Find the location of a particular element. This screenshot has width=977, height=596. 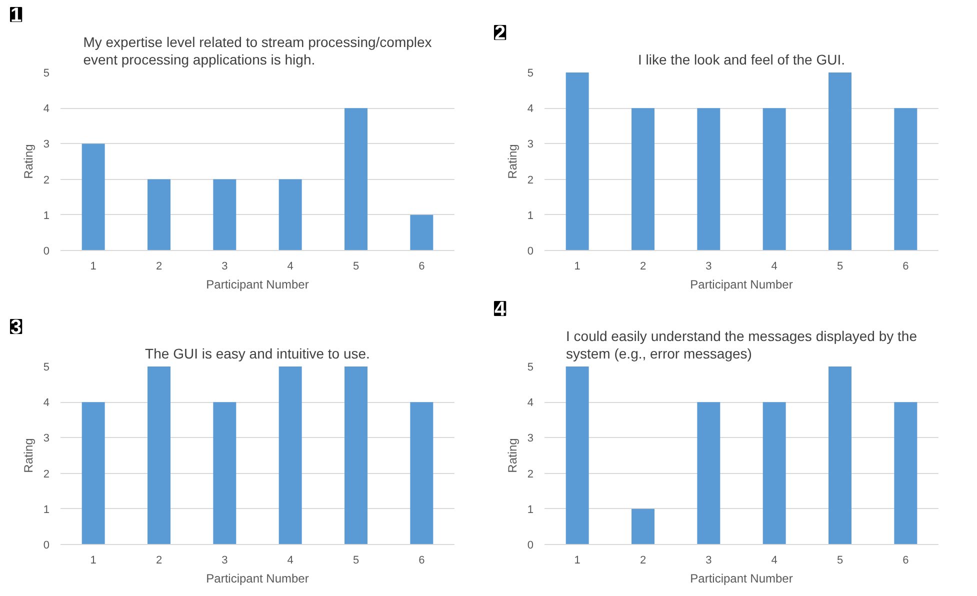

text: 2 is located at coordinates (500, 33).